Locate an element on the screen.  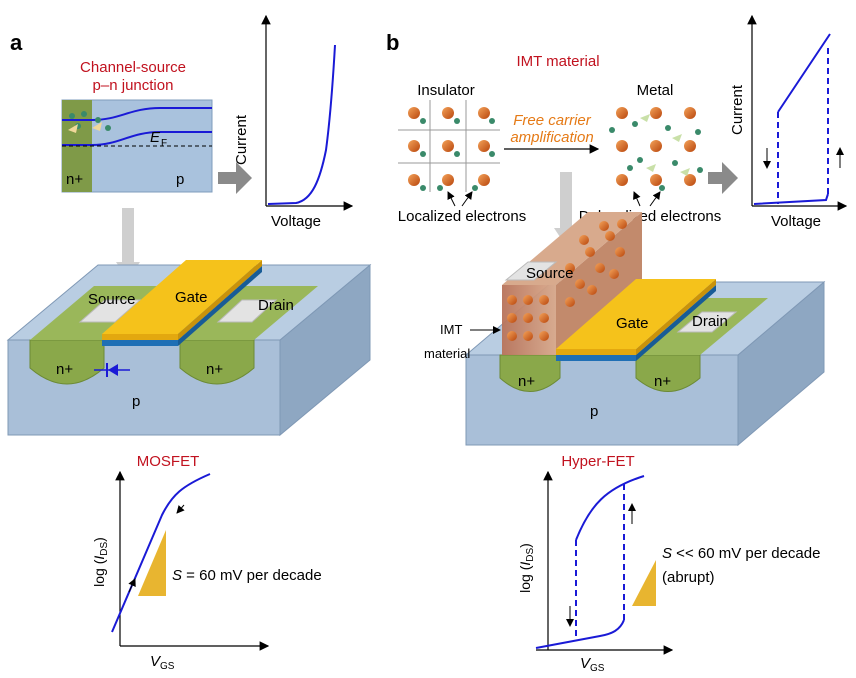
imt-title: IMT material is located at coordinates (557, 61).